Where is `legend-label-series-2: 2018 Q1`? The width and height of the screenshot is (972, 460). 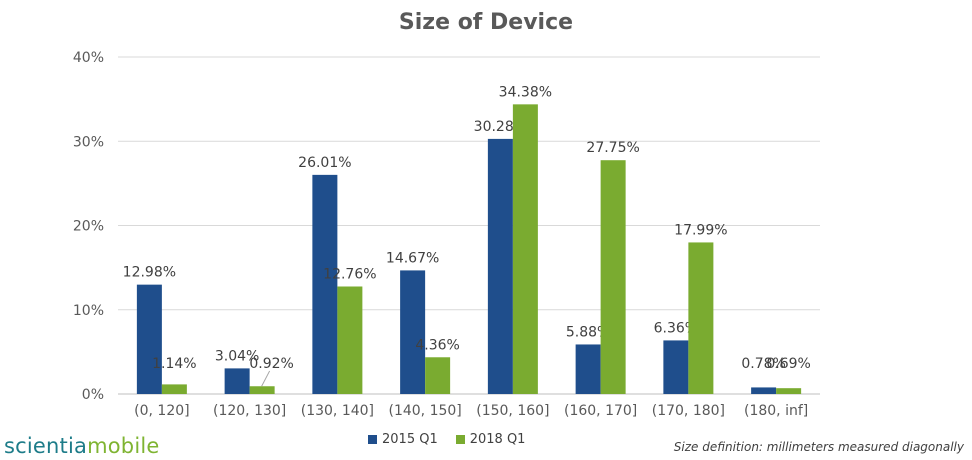 legend-label-series-2: 2018 Q1 is located at coordinates (497, 439).